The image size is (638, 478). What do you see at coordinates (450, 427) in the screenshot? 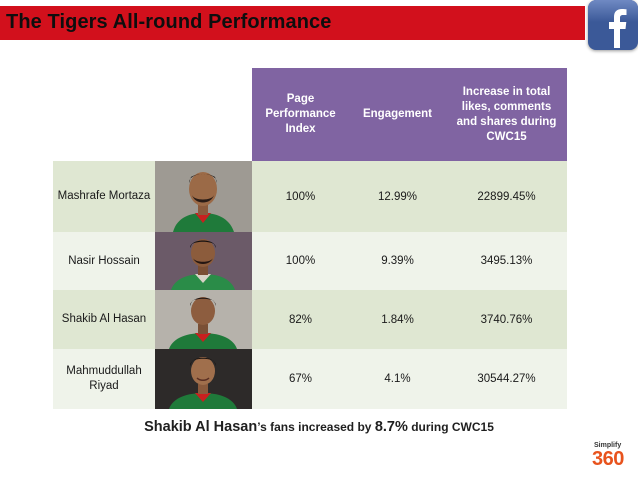
I see `caption-text: during CWC15` at bounding box center [450, 427].